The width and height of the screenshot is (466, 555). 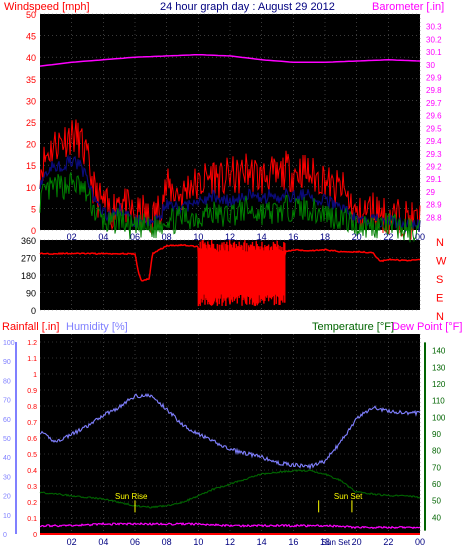 What do you see at coordinates (427, 327) in the screenshot?
I see `dew-point-axis-label: Dew Point [°F]` at bounding box center [427, 327].